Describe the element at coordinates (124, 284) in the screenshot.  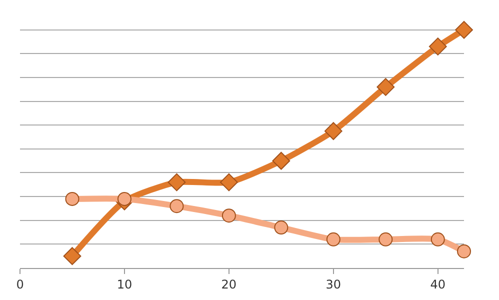
I see `x-tick-label: 10` at that location.